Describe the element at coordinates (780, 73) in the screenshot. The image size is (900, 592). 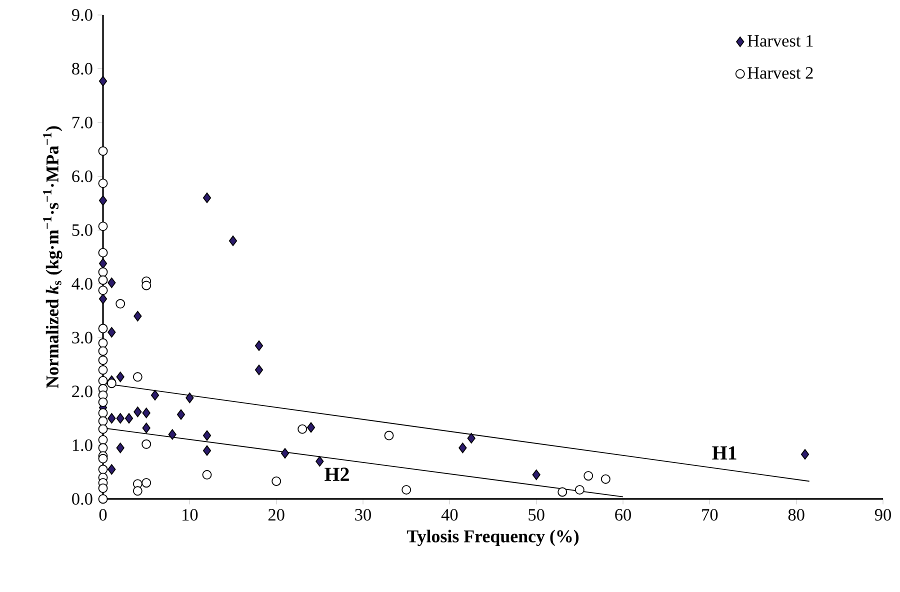
I see `legend-label: Harvest 2` at that location.